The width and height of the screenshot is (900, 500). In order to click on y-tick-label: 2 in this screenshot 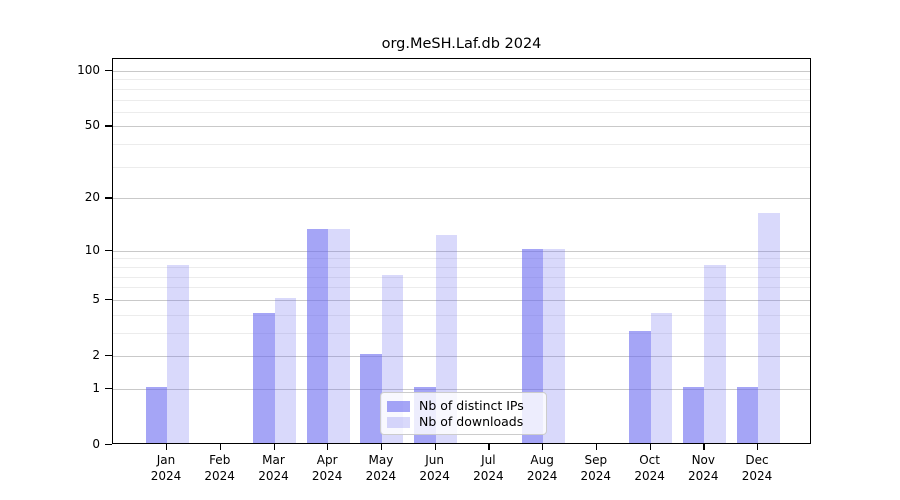, I will do `click(96, 355)`.